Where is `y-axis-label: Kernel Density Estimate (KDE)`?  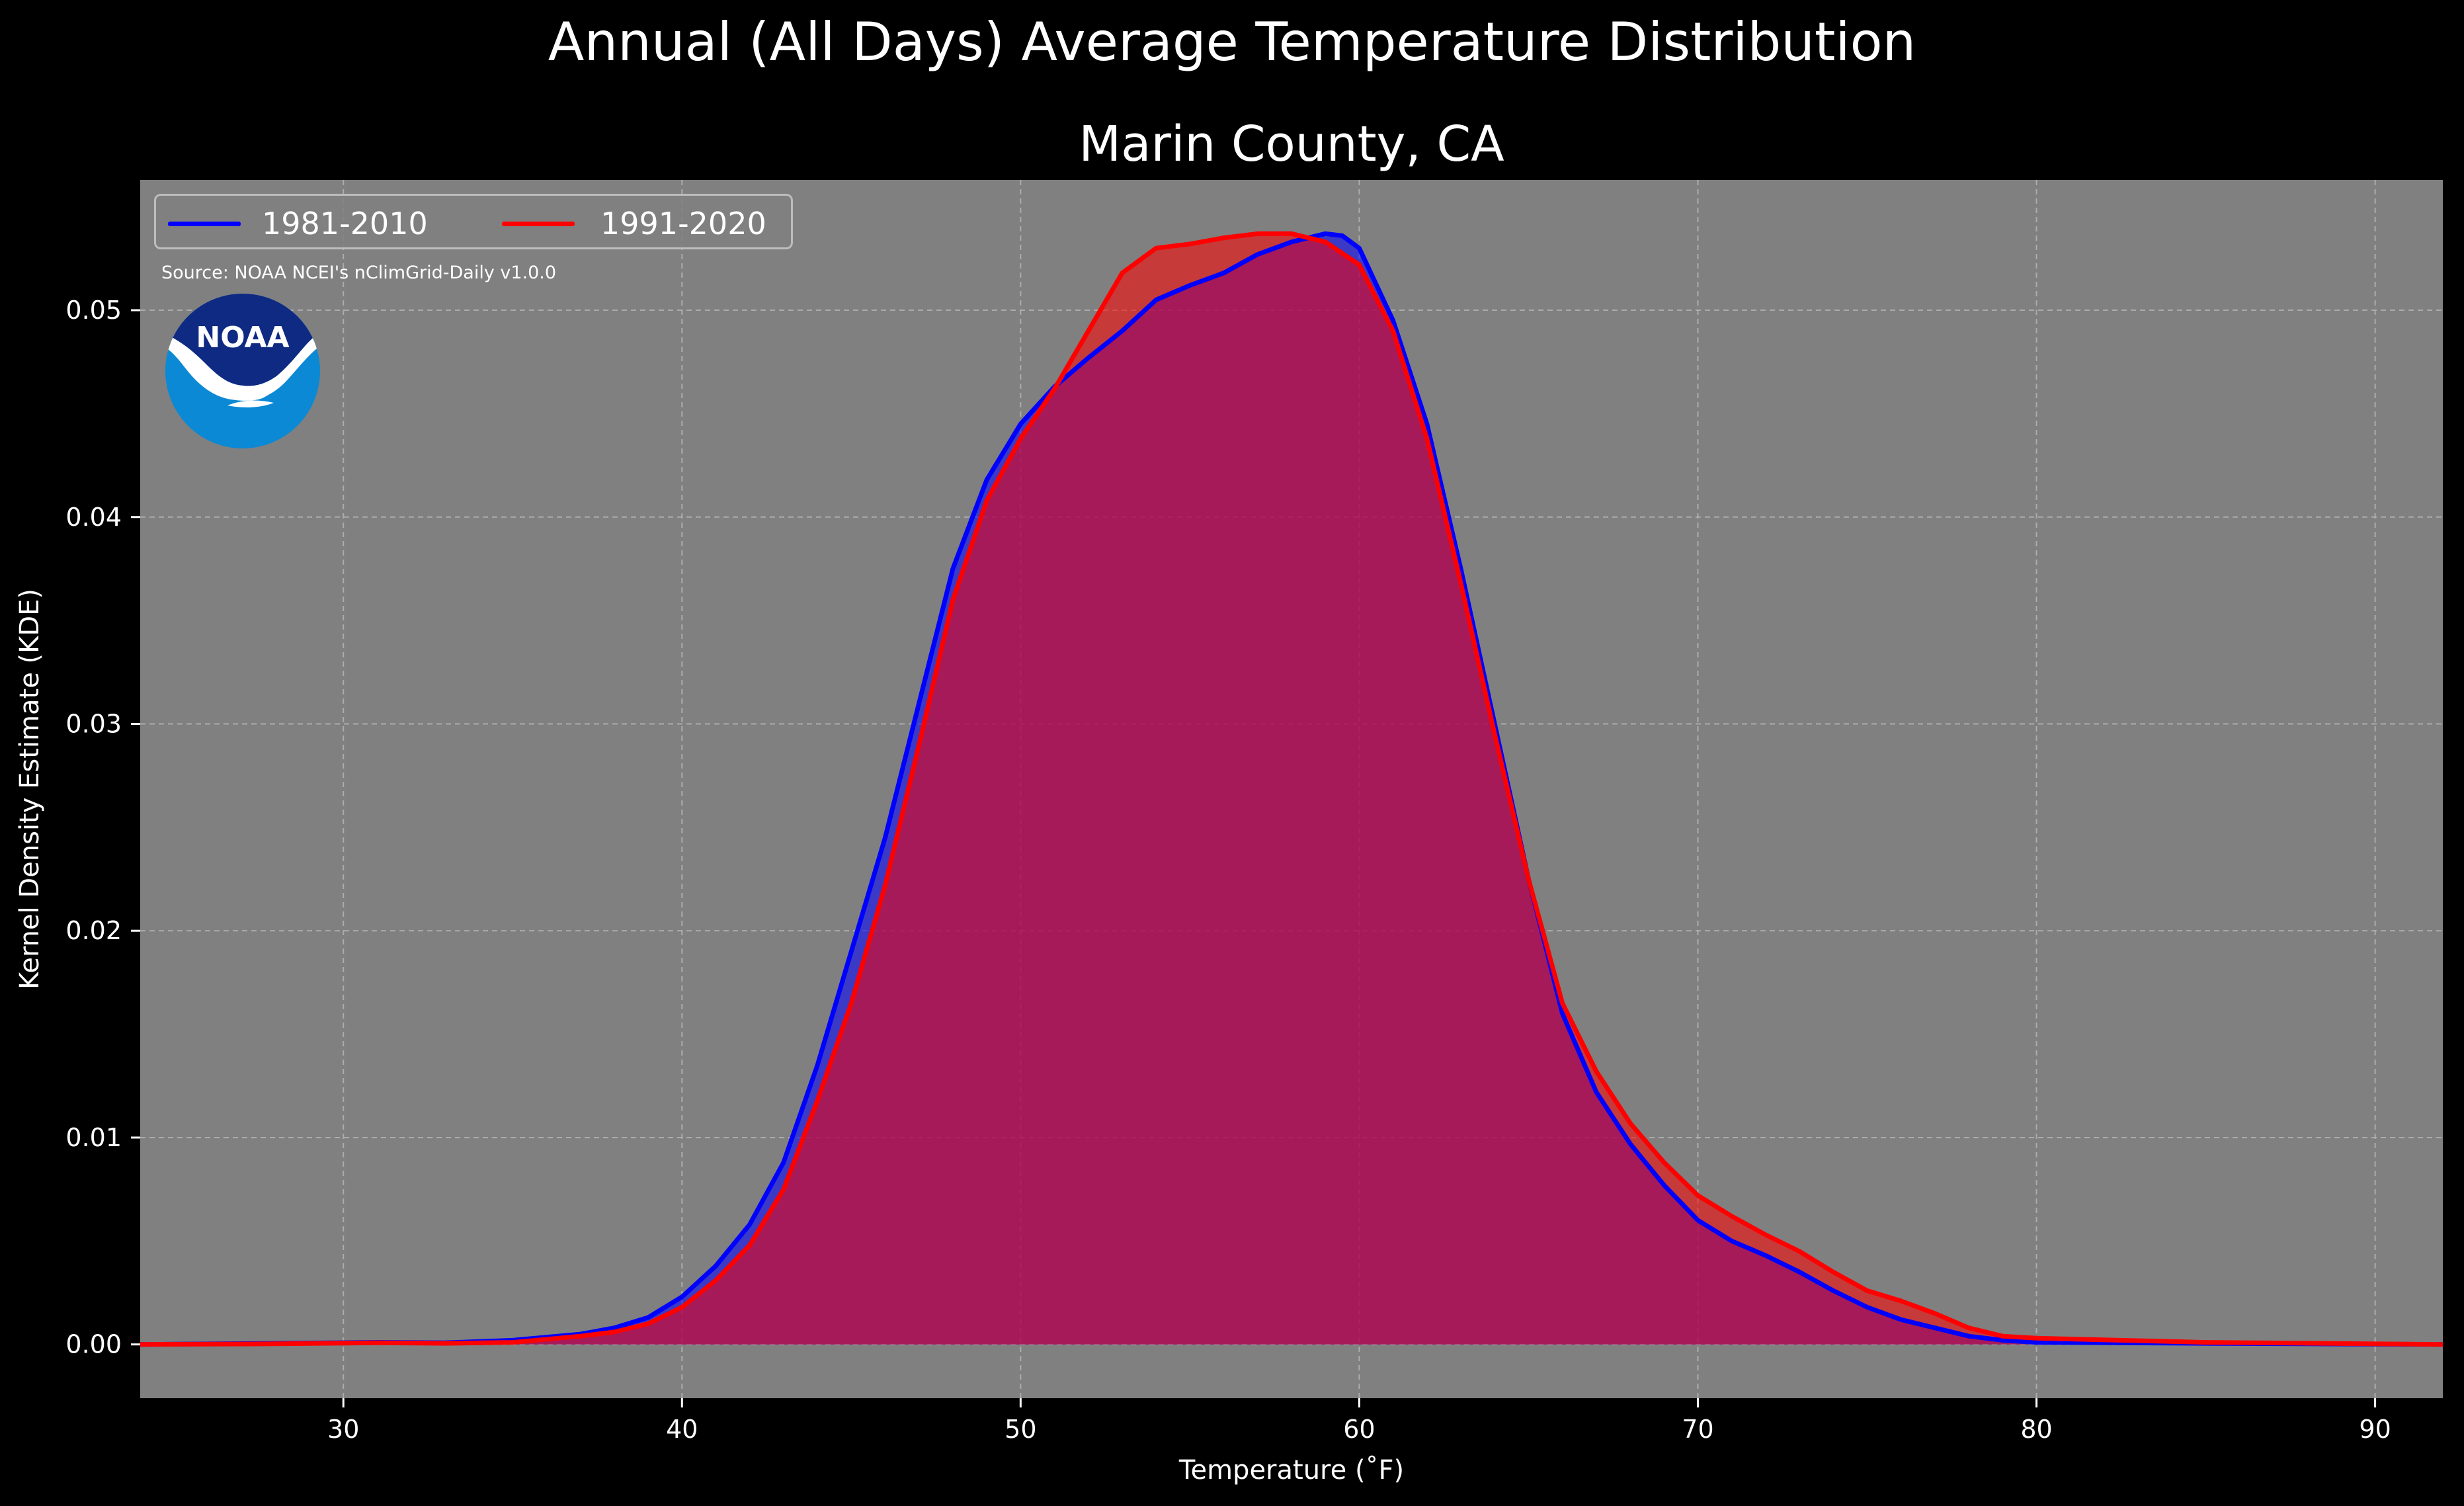 y-axis-label: Kernel Density Estimate (KDE) is located at coordinates (30, 789).